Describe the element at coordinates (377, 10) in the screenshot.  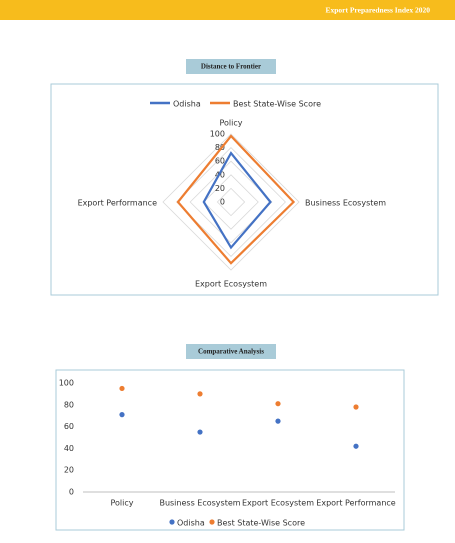
I see `header-title: Export Preparedness Index 2020` at that location.